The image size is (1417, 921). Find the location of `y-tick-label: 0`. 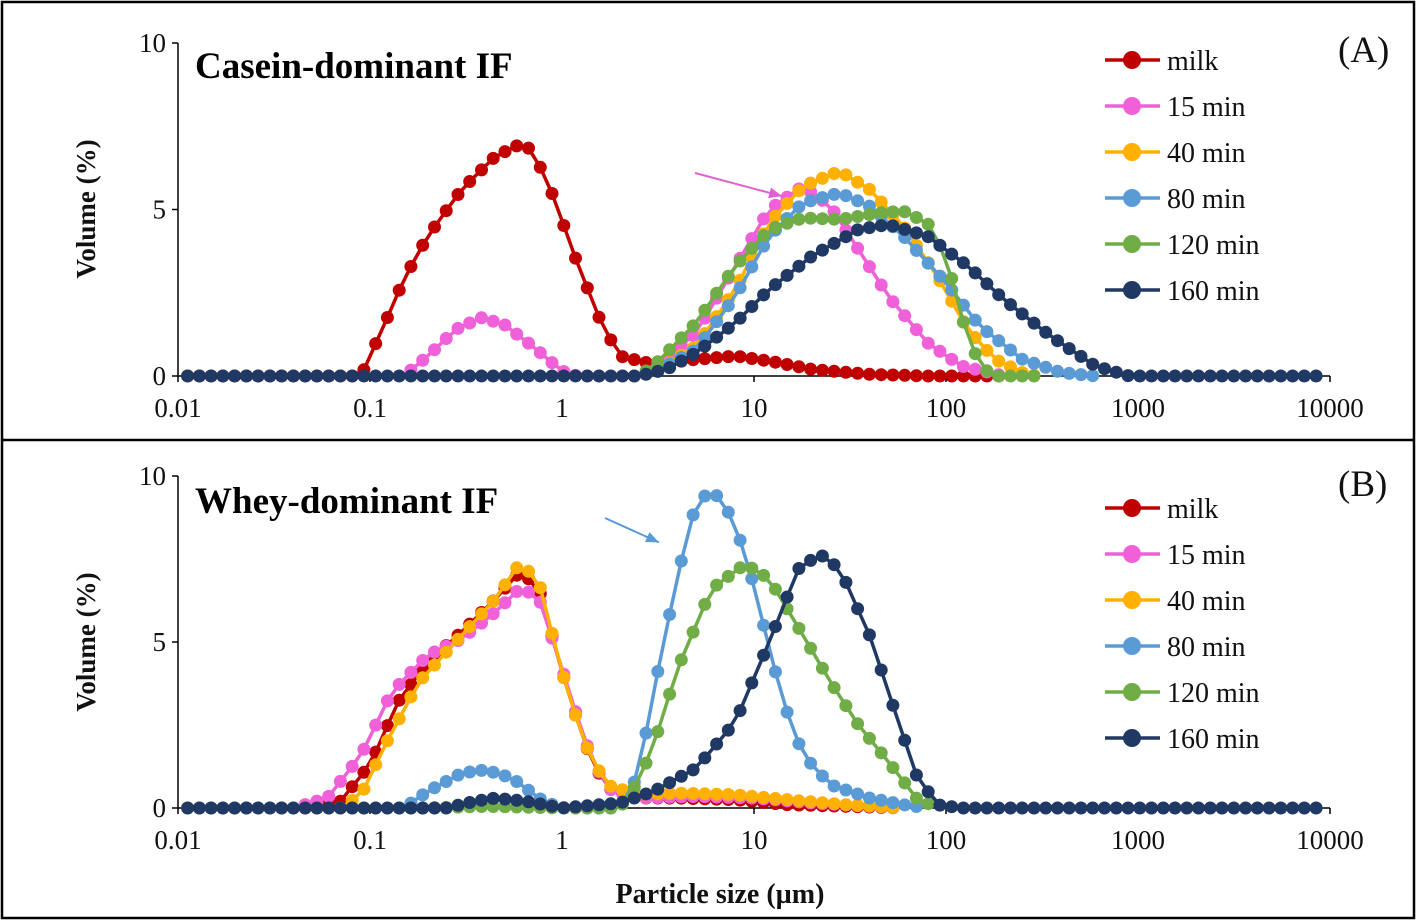

y-tick-label: 0 is located at coordinates (160, 376).